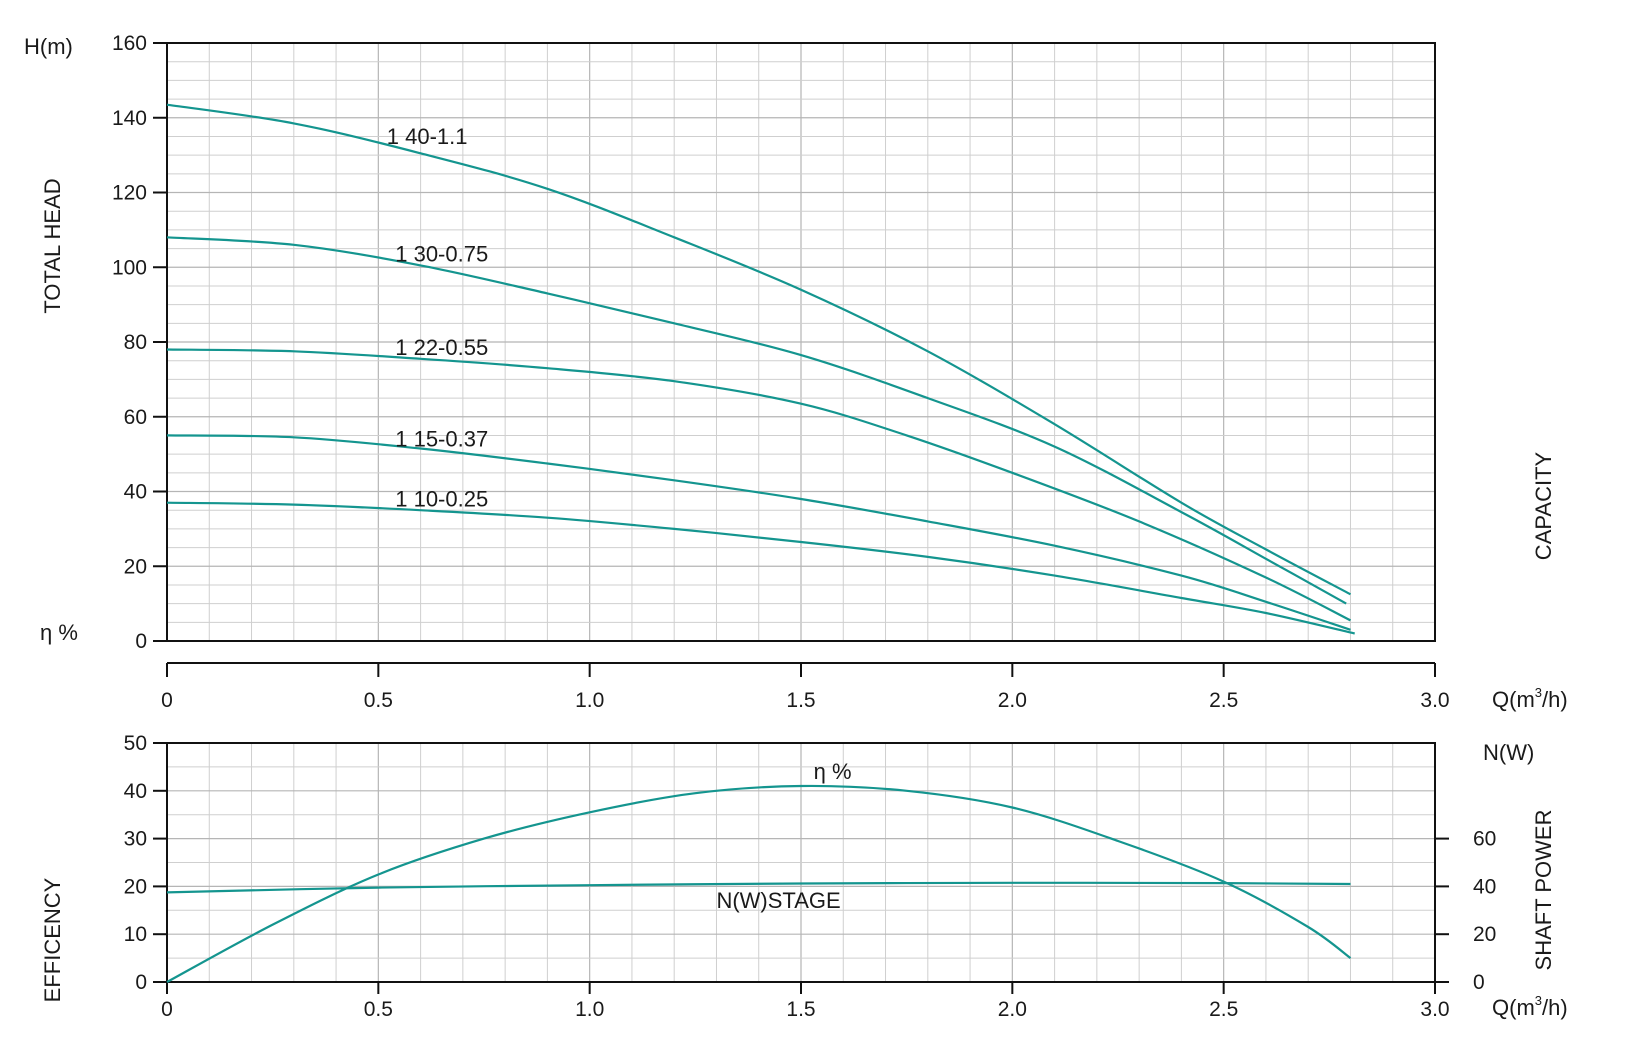 This screenshot has height=1057, width=1631. What do you see at coordinates (441, 254) in the screenshot?
I see `head-curve-label-1-30-0-75: 1 30-0.75` at bounding box center [441, 254].